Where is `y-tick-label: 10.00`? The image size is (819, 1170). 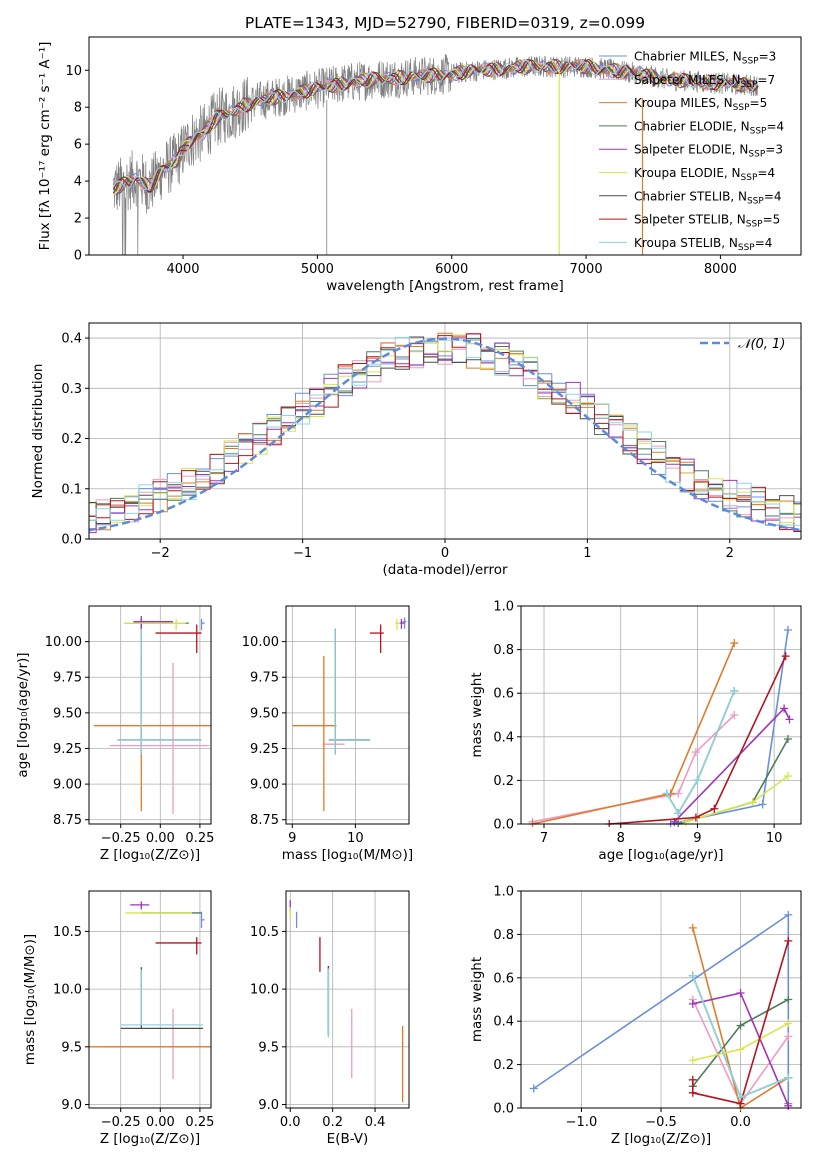 y-tick-label: 10.00 is located at coordinates (260, 642).